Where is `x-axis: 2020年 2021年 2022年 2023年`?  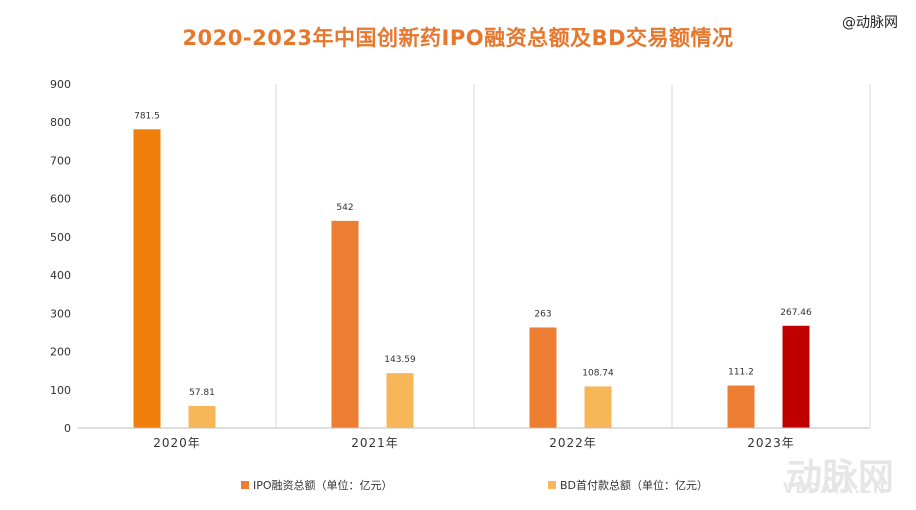
x-axis: 2020年 2021年 2022年 2023年 is located at coordinates (474, 438).